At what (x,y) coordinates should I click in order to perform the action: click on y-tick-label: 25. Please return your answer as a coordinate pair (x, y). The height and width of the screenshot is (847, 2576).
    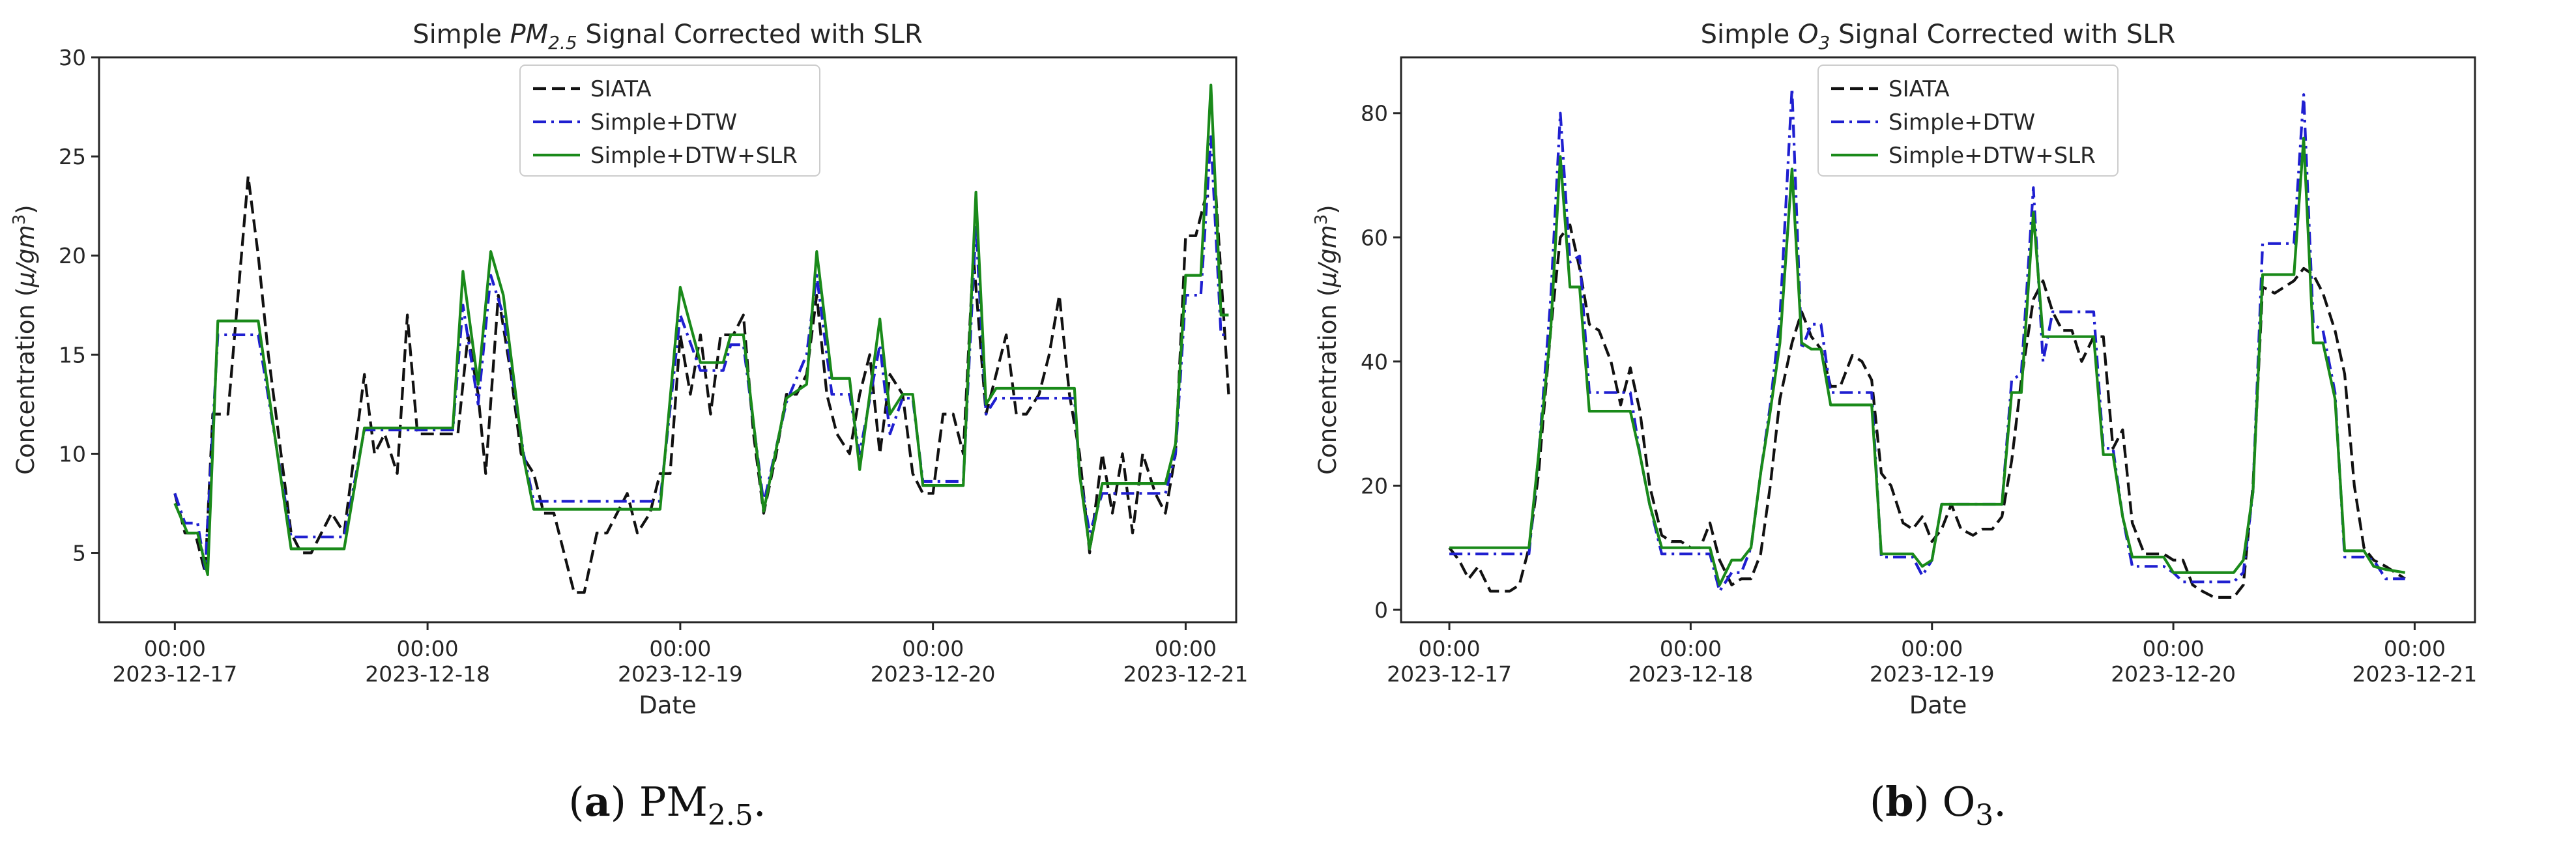
    Looking at the image, I should click on (72, 156).